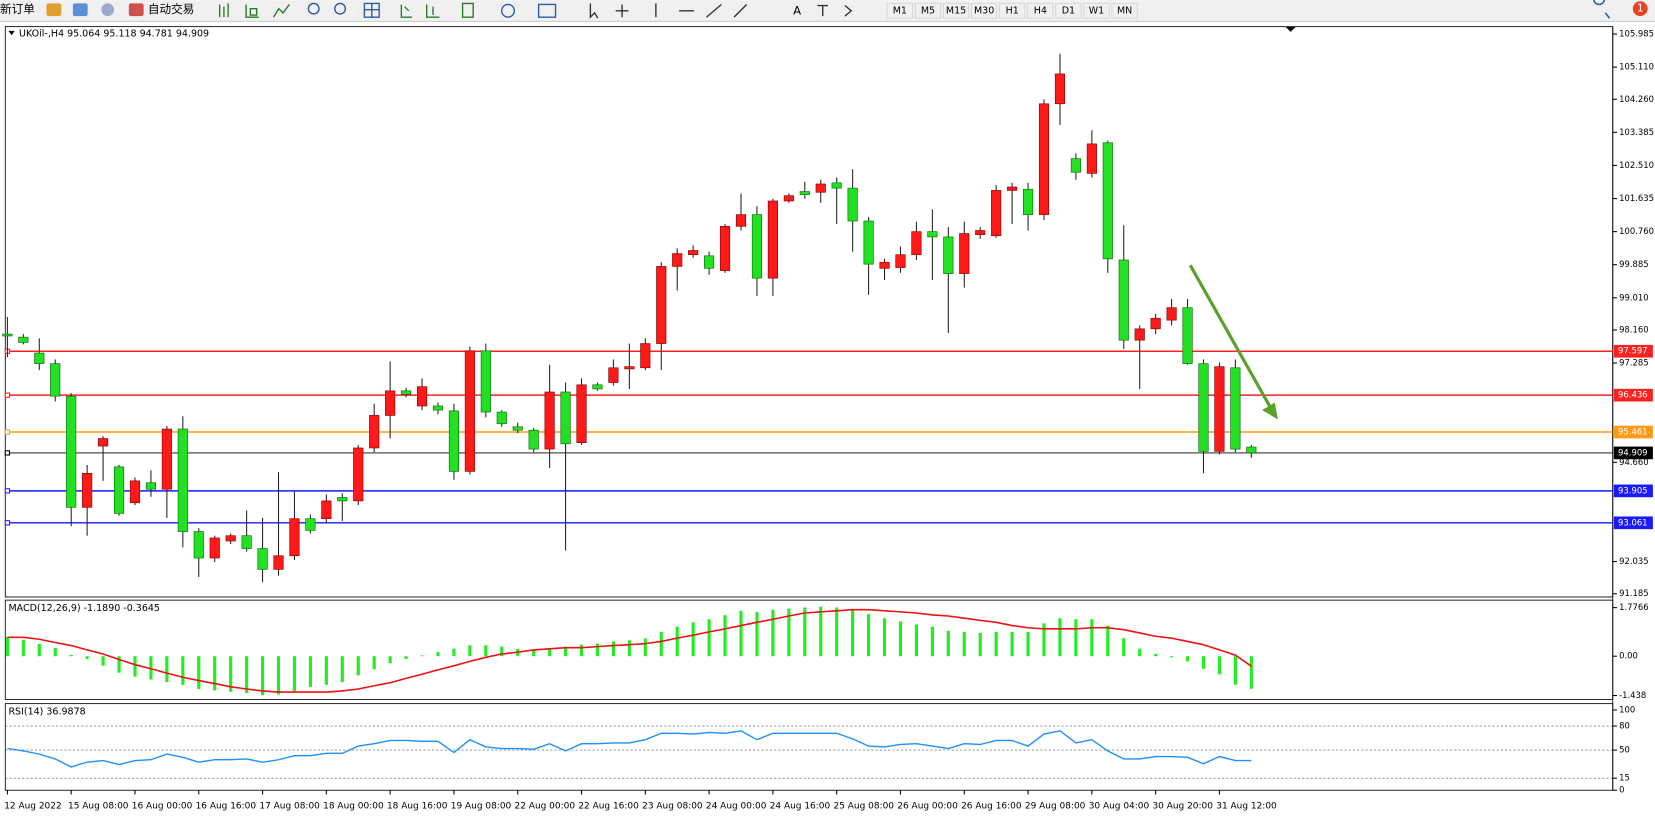 Image resolution: width=1655 pixels, height=823 pixels. What do you see at coordinates (1055, 807) in the screenshot?
I see `x-tick-label: 29 Aug 08:00` at bounding box center [1055, 807].